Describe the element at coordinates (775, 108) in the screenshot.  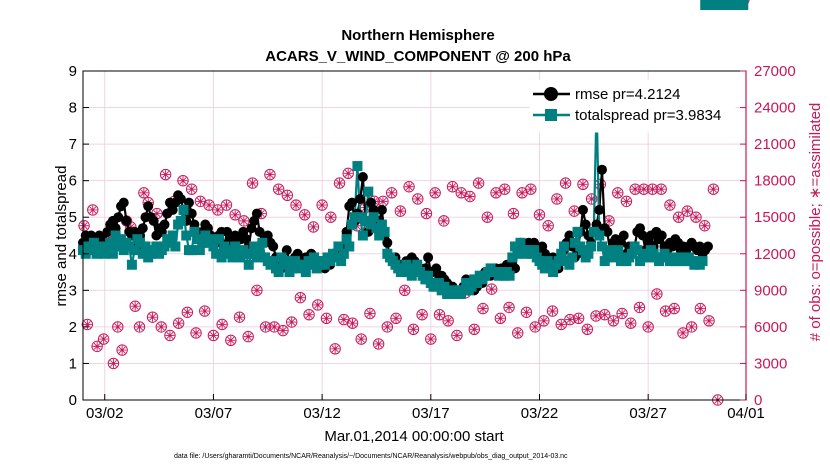
I see `y-tick-label-right: 24000` at that location.